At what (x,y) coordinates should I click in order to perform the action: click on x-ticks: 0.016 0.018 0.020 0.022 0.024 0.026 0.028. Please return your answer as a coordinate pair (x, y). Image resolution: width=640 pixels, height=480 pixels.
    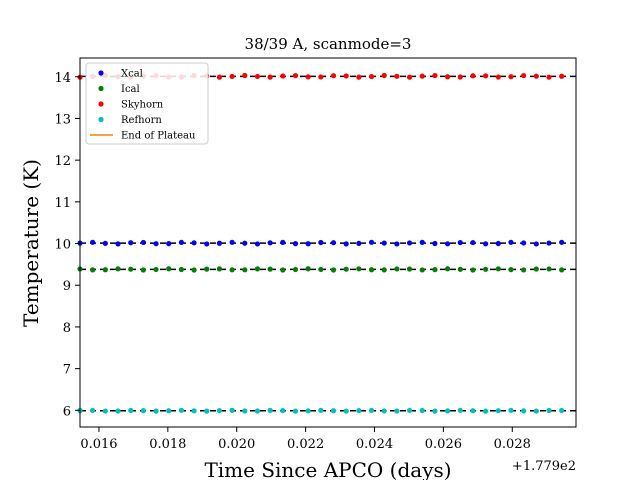
    Looking at the image, I should click on (305, 439).